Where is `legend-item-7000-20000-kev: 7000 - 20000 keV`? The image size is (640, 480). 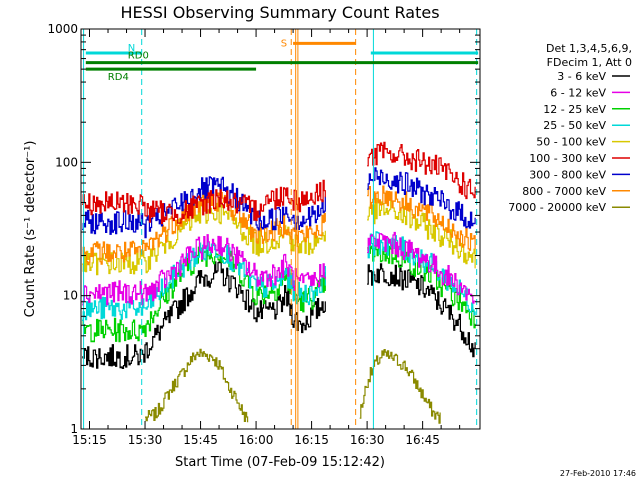
legend-item-7000-20000-kev: 7000 - 20000 keV is located at coordinates (569, 207).